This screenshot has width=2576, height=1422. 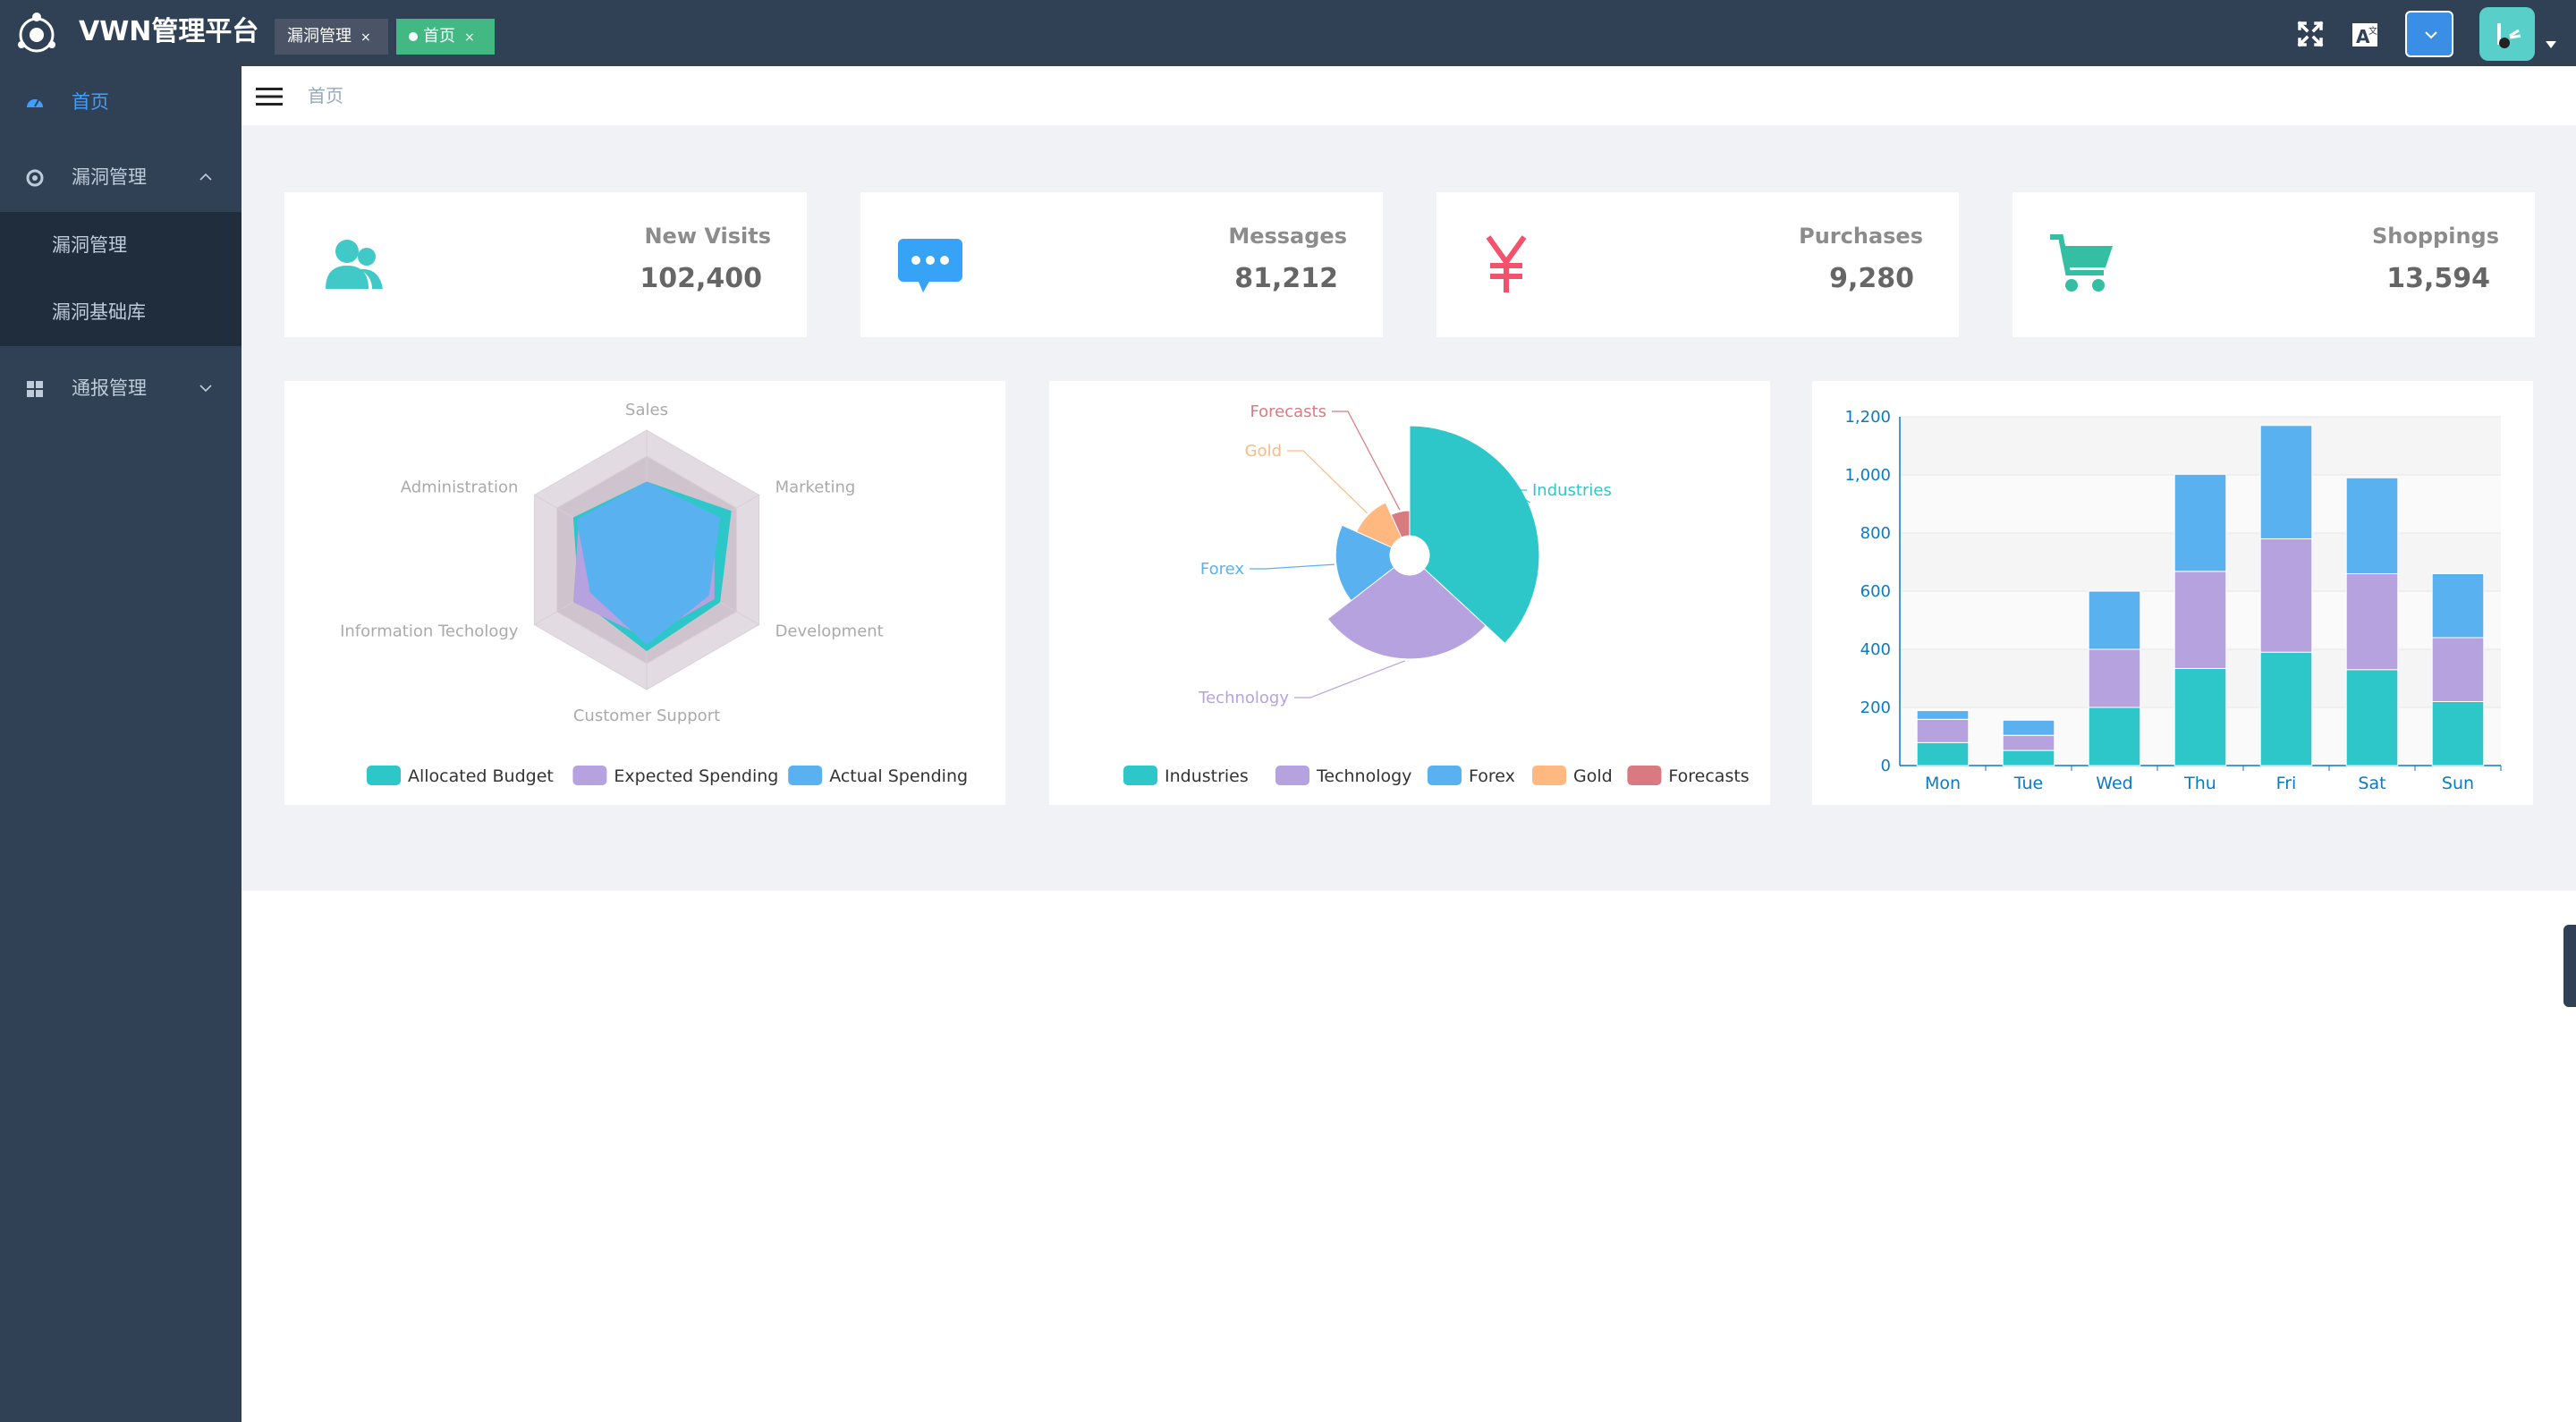 What do you see at coordinates (1572, 490) in the screenshot?
I see `pie-slice-label: Industries` at bounding box center [1572, 490].